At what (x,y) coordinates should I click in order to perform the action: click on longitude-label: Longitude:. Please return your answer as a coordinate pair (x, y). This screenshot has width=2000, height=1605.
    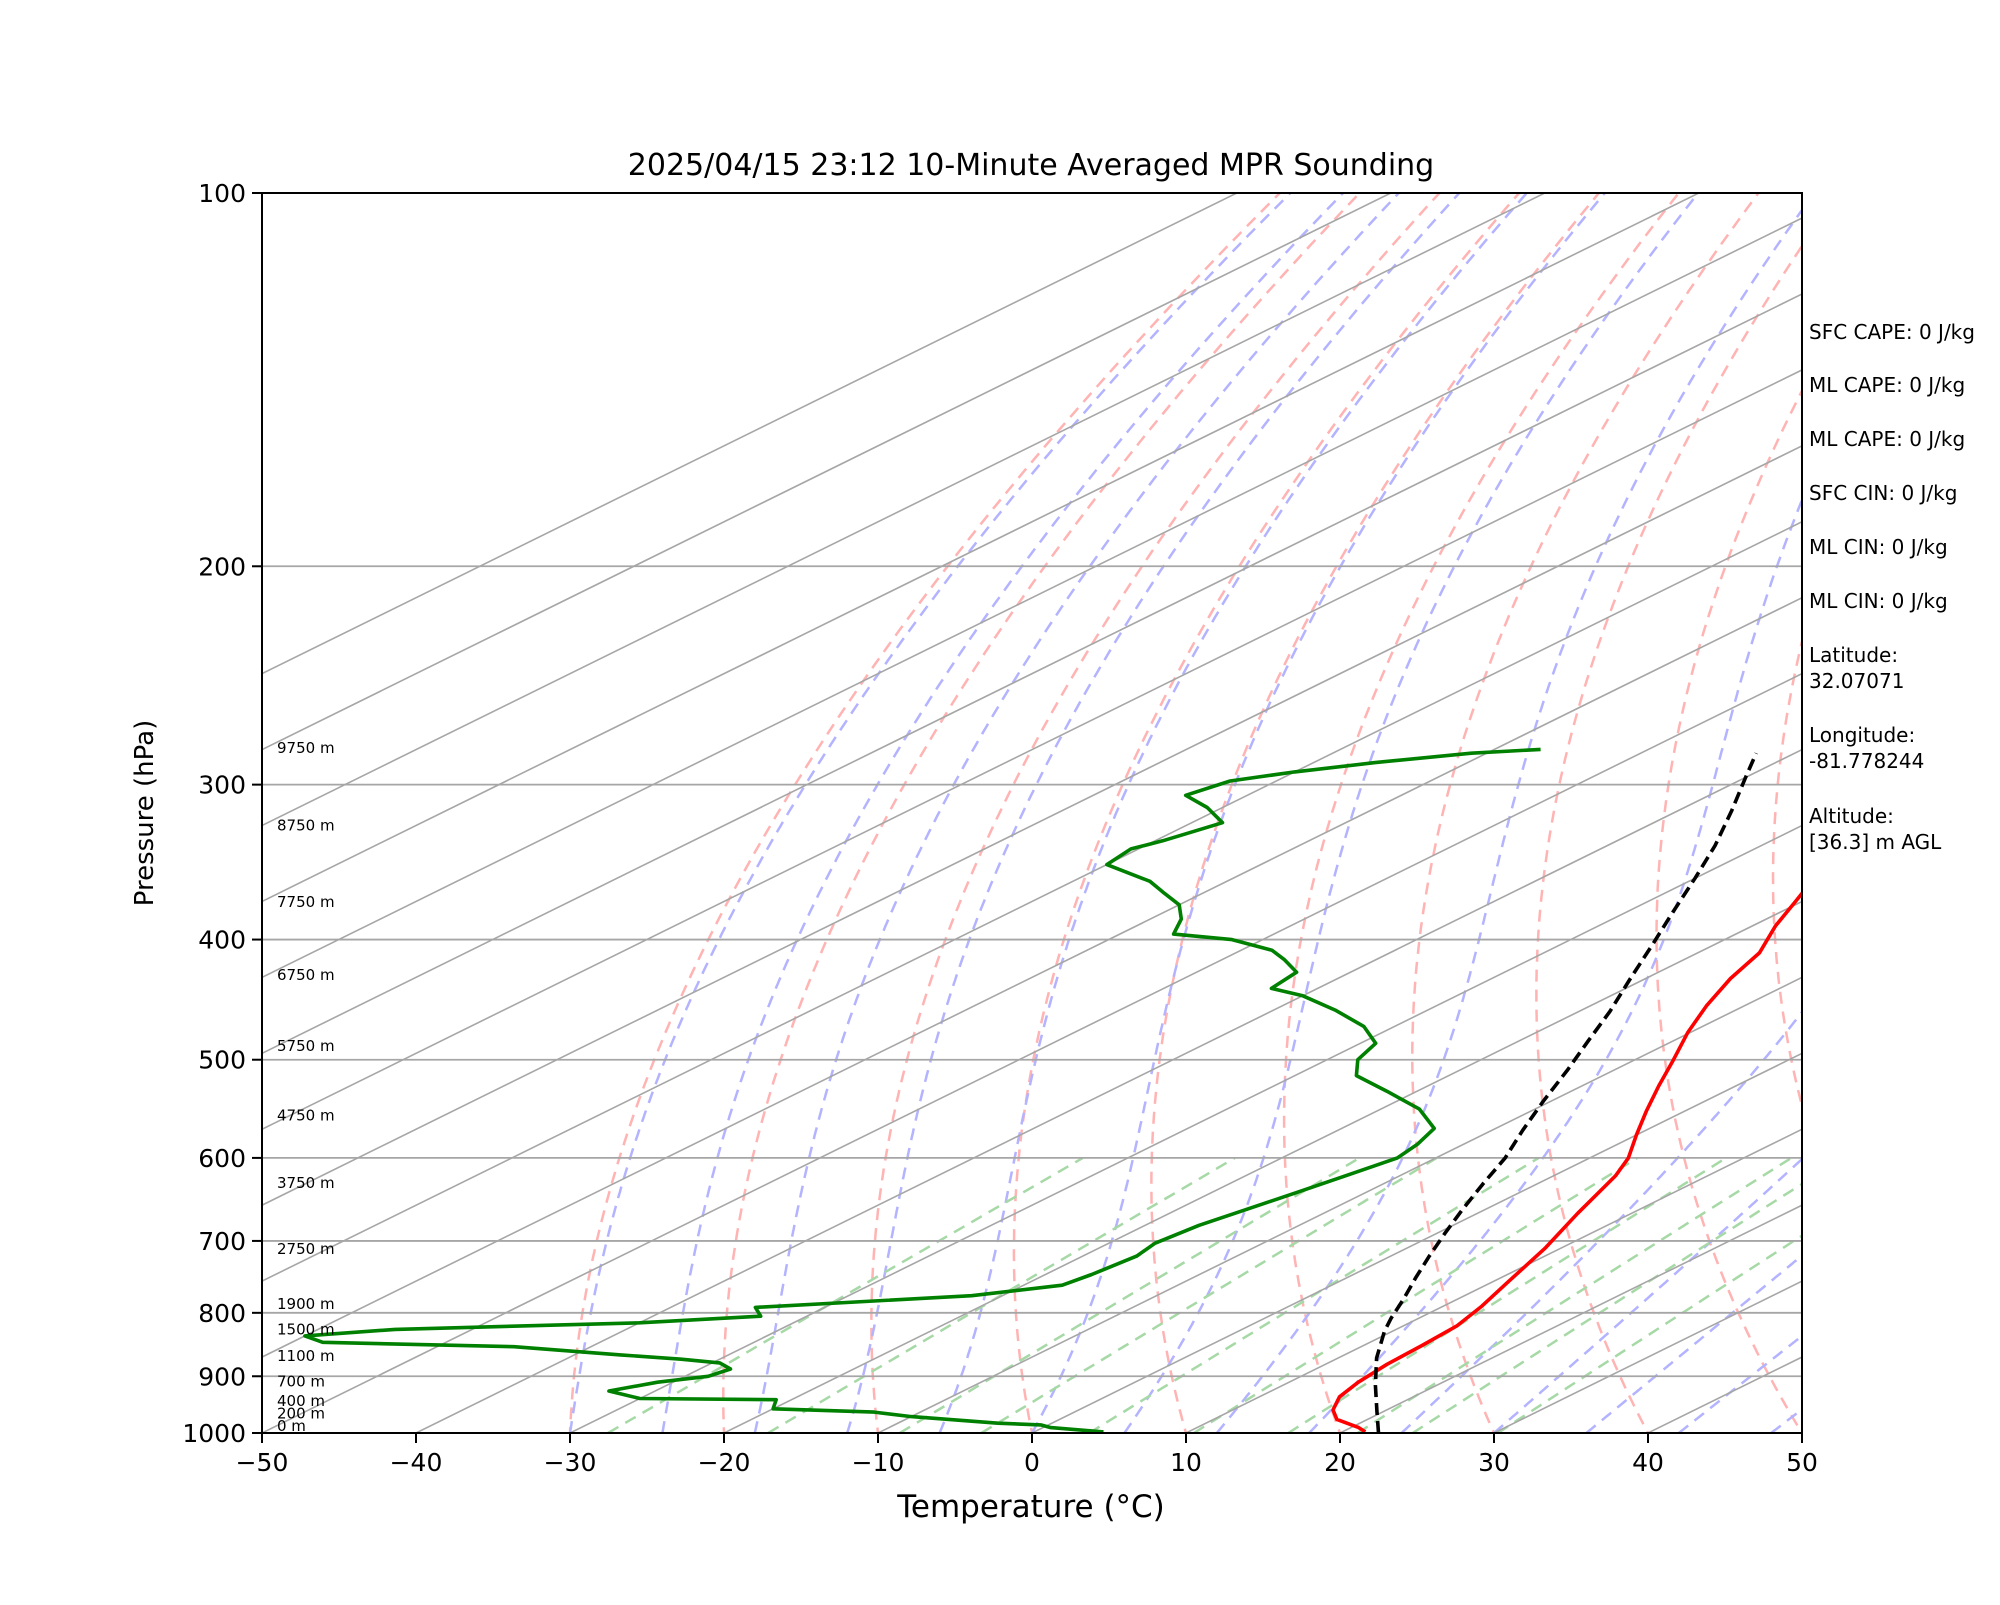
    Looking at the image, I should click on (1862, 735).